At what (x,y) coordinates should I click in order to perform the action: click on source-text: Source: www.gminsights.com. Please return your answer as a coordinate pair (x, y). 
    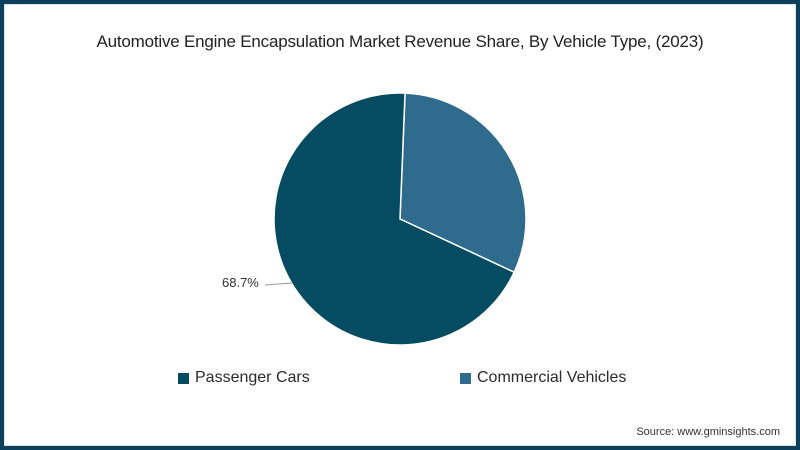
    Looking at the image, I should click on (708, 432).